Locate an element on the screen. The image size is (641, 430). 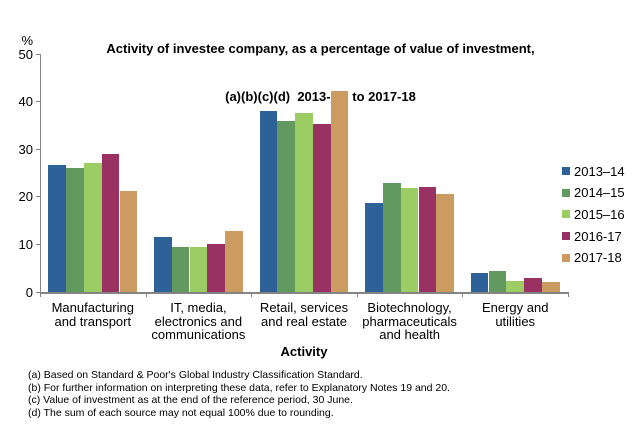
y-axis-unit-label: % is located at coordinates (27, 40).